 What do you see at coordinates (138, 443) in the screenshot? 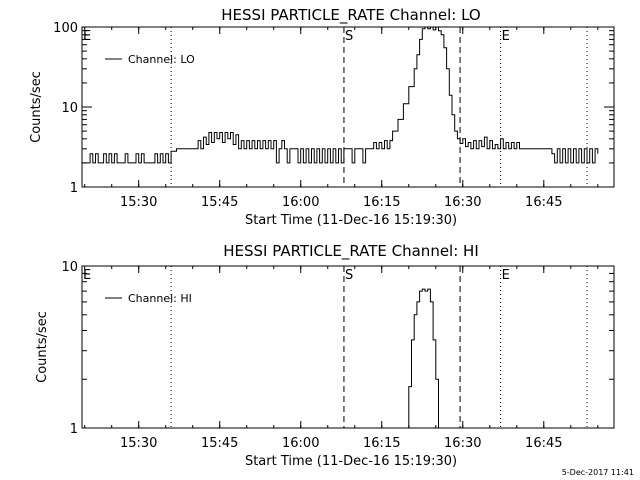
I see `hi-x-tick-label: 15:30` at bounding box center [138, 443].